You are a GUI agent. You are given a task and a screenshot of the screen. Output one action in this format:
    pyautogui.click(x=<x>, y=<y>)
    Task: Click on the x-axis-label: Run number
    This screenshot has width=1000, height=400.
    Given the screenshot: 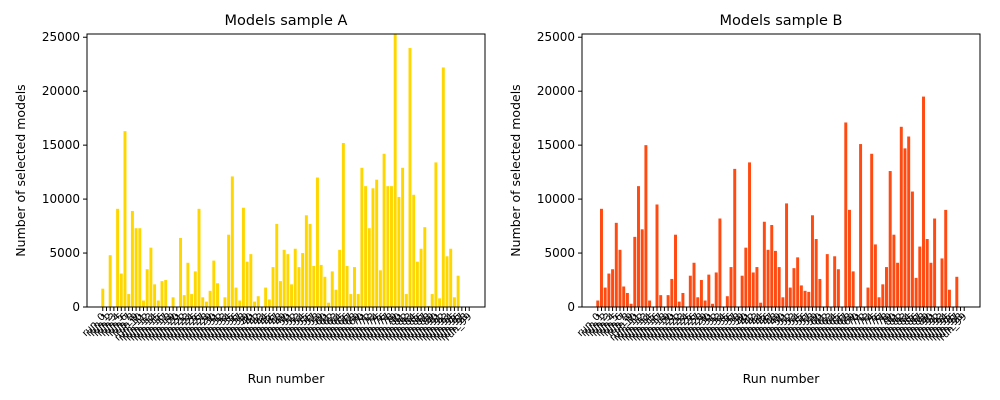 What is the action you would take?
    pyautogui.click(x=287, y=378)
    